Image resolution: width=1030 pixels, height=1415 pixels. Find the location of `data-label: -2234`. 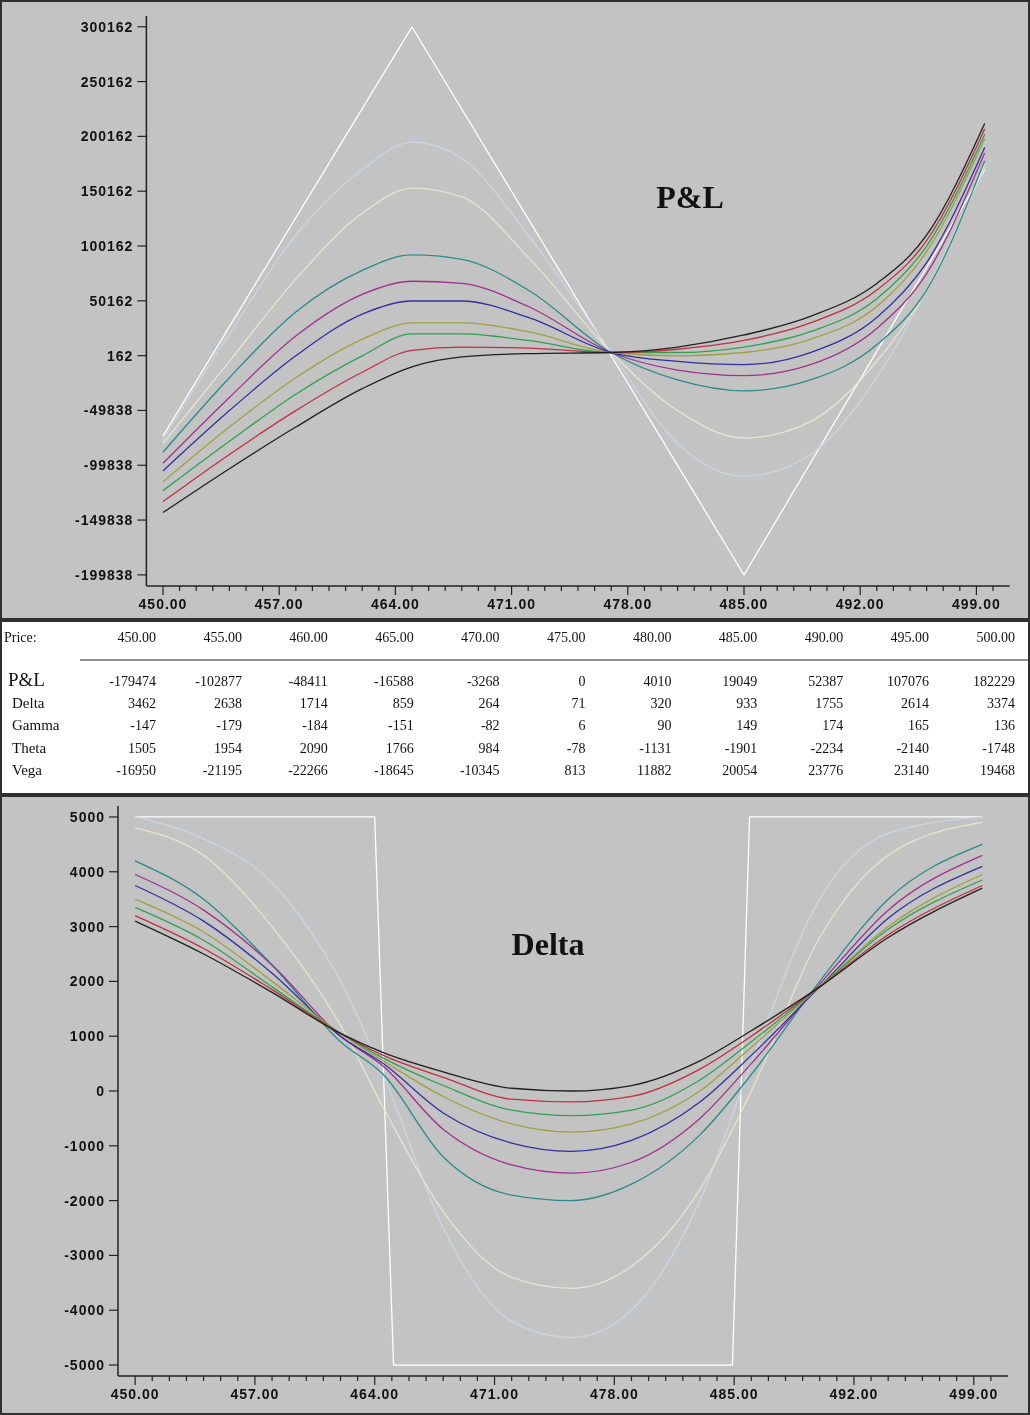

data-label: -2234 is located at coordinates (827, 748).